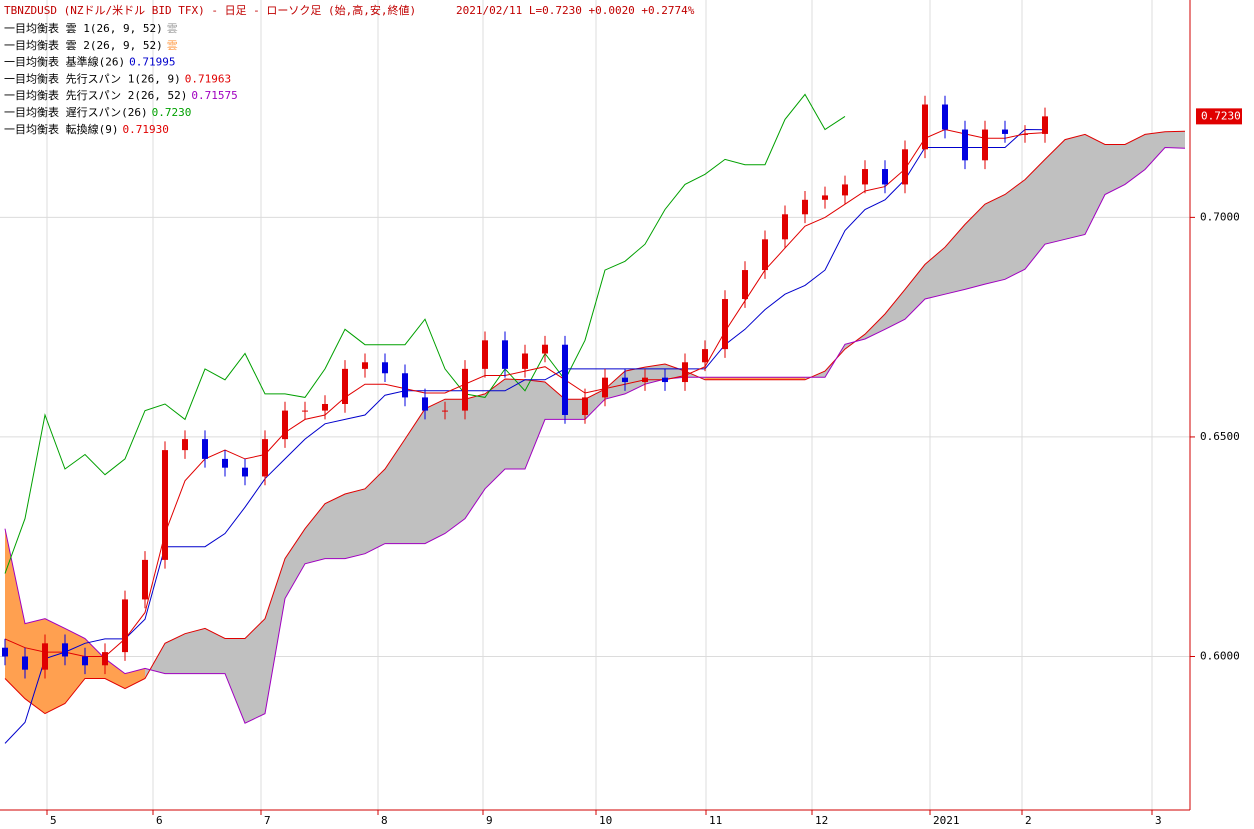 This screenshot has width=1254, height=829. Describe the element at coordinates (1220, 656) in the screenshot. I see `y-tick-label: 0.6000` at that location.